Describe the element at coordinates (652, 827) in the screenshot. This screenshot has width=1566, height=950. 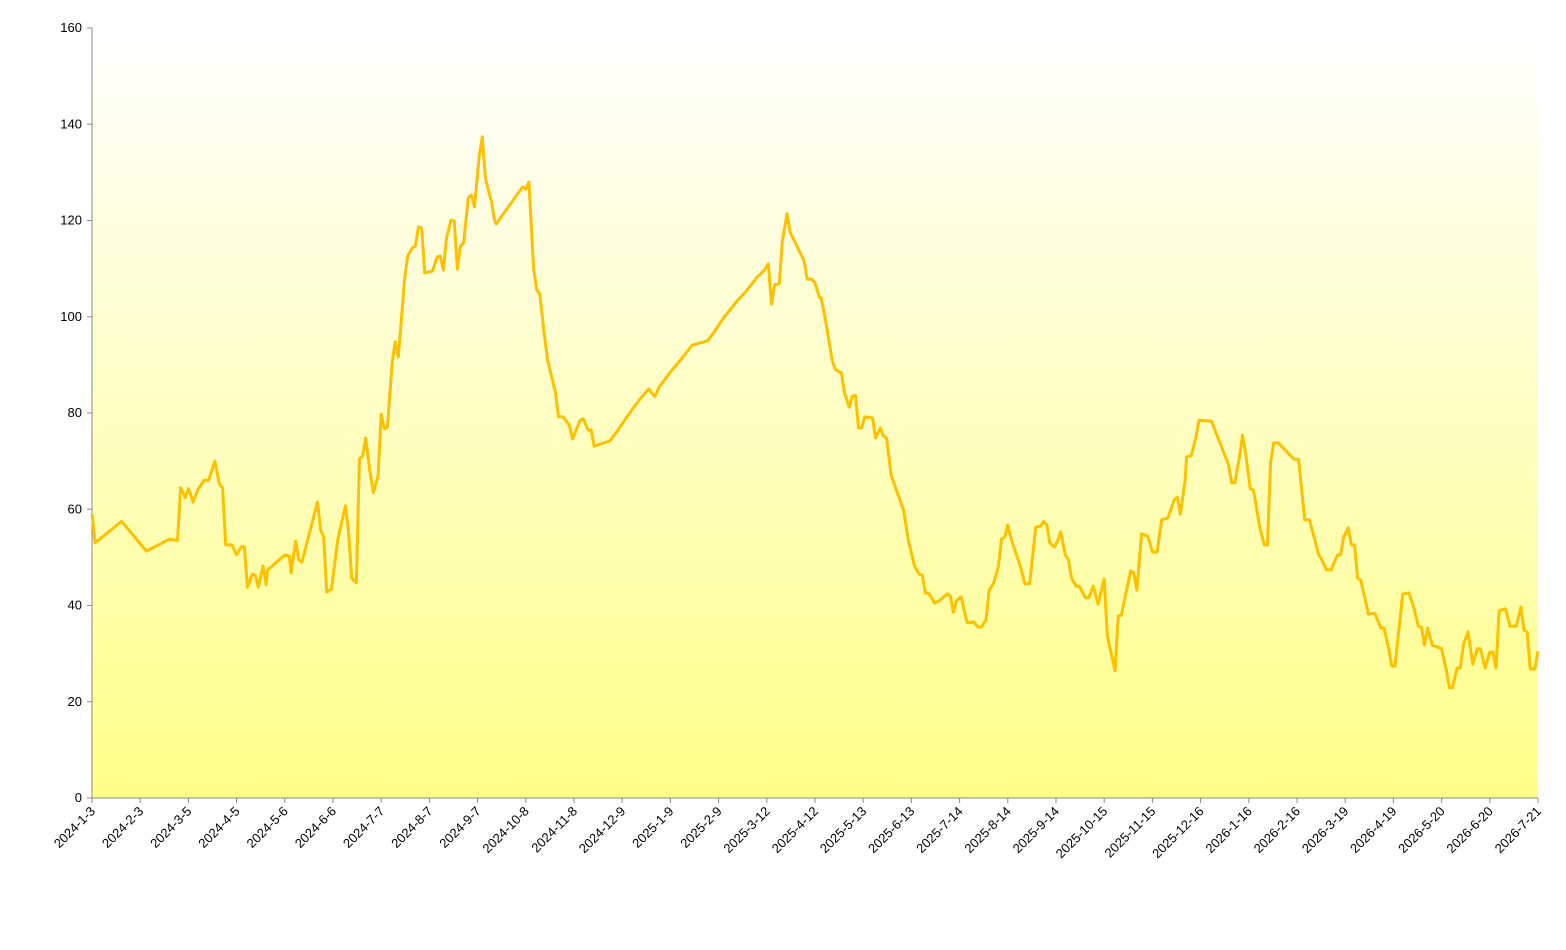
I see `x-tick-label: 2025-1-9` at that location.